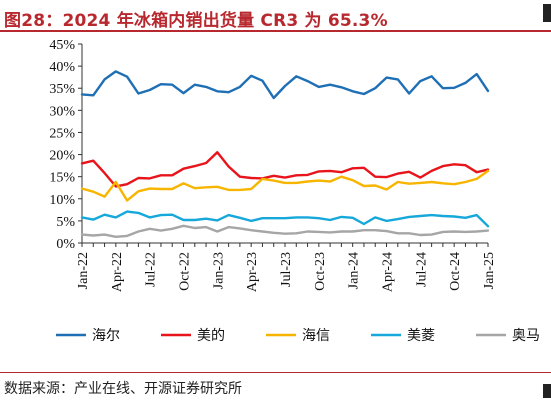  I want to click on x-tick-label: Jan-22, so click(83, 270).